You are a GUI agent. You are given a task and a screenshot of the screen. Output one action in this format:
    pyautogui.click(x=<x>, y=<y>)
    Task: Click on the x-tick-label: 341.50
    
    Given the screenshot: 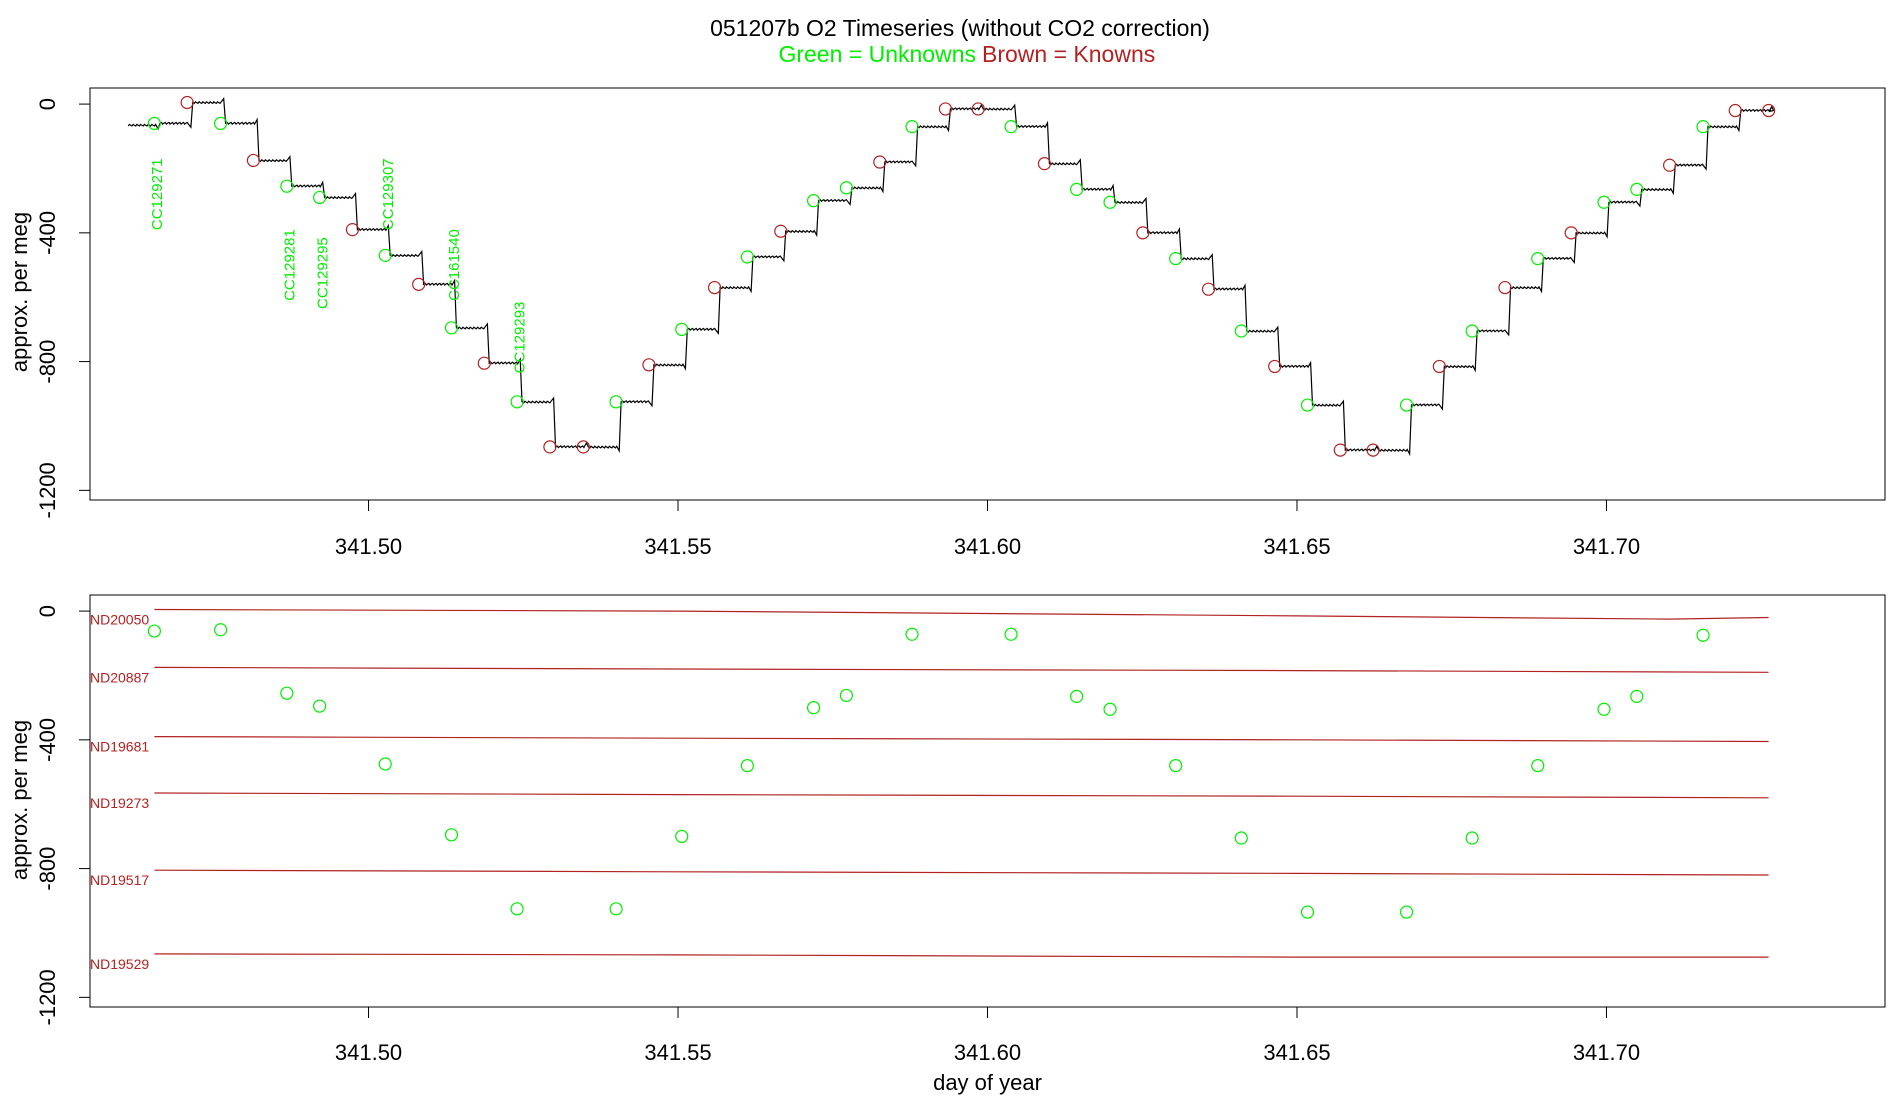 What is the action you would take?
    pyautogui.click(x=368, y=1052)
    